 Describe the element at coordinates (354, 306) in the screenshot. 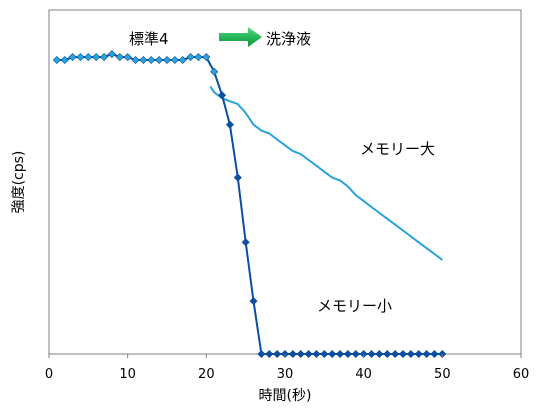

I see `small-memory-label: メモリー小` at that location.